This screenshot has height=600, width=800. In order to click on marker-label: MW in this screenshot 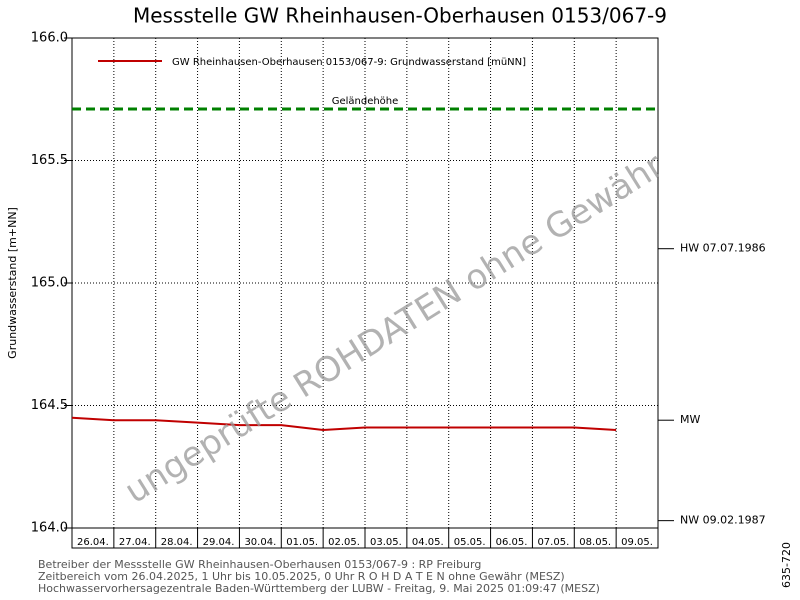, I will do `click(690, 419)`.